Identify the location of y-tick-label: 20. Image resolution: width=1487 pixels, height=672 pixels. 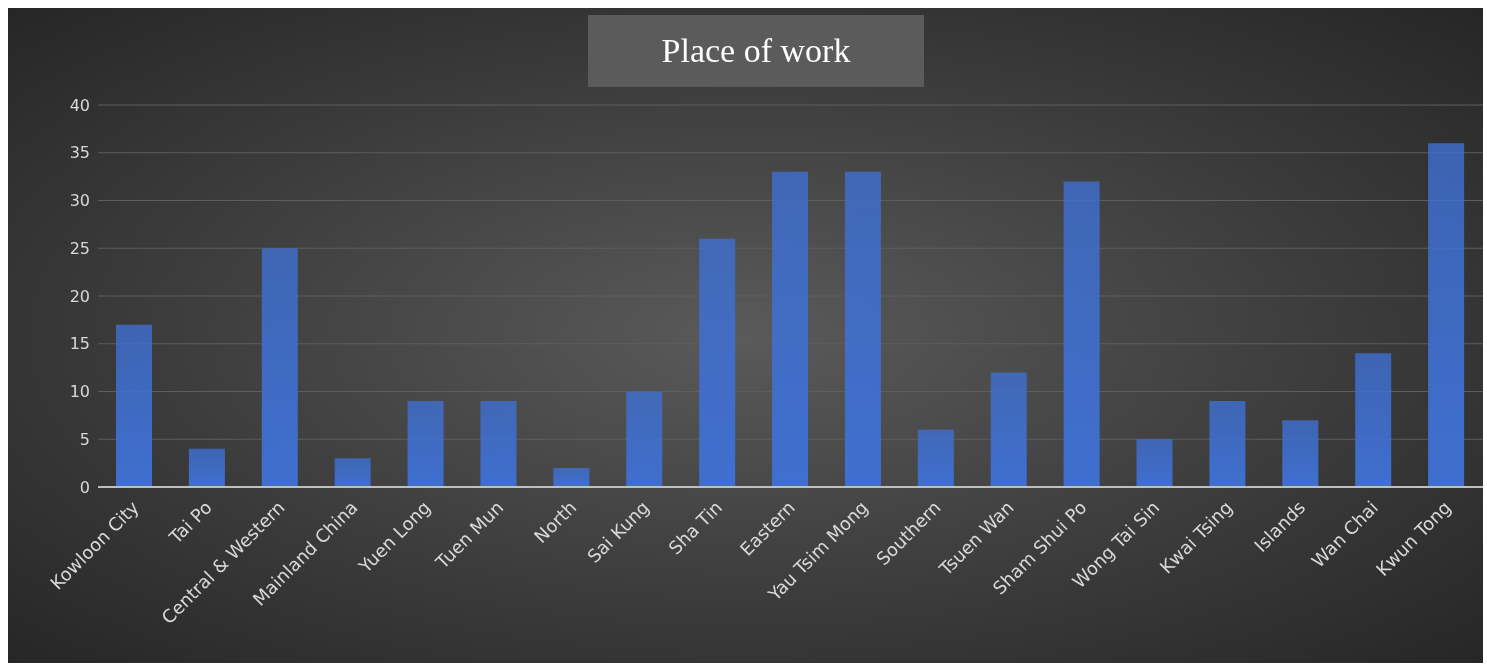
(79, 296).